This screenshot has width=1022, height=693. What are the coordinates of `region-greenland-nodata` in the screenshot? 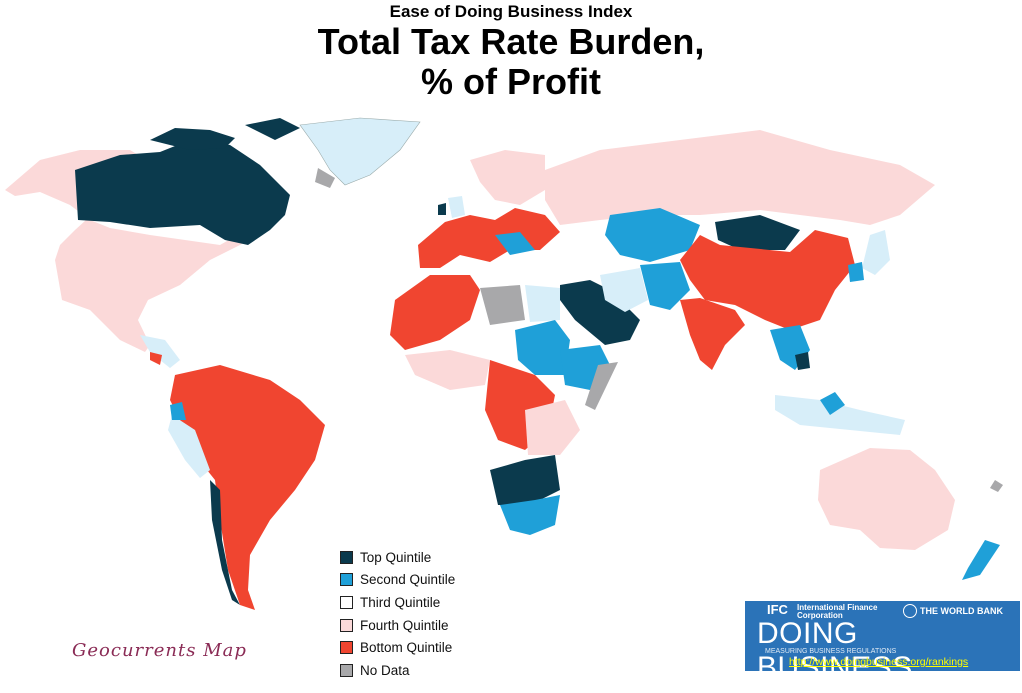 It's located at (325, 178).